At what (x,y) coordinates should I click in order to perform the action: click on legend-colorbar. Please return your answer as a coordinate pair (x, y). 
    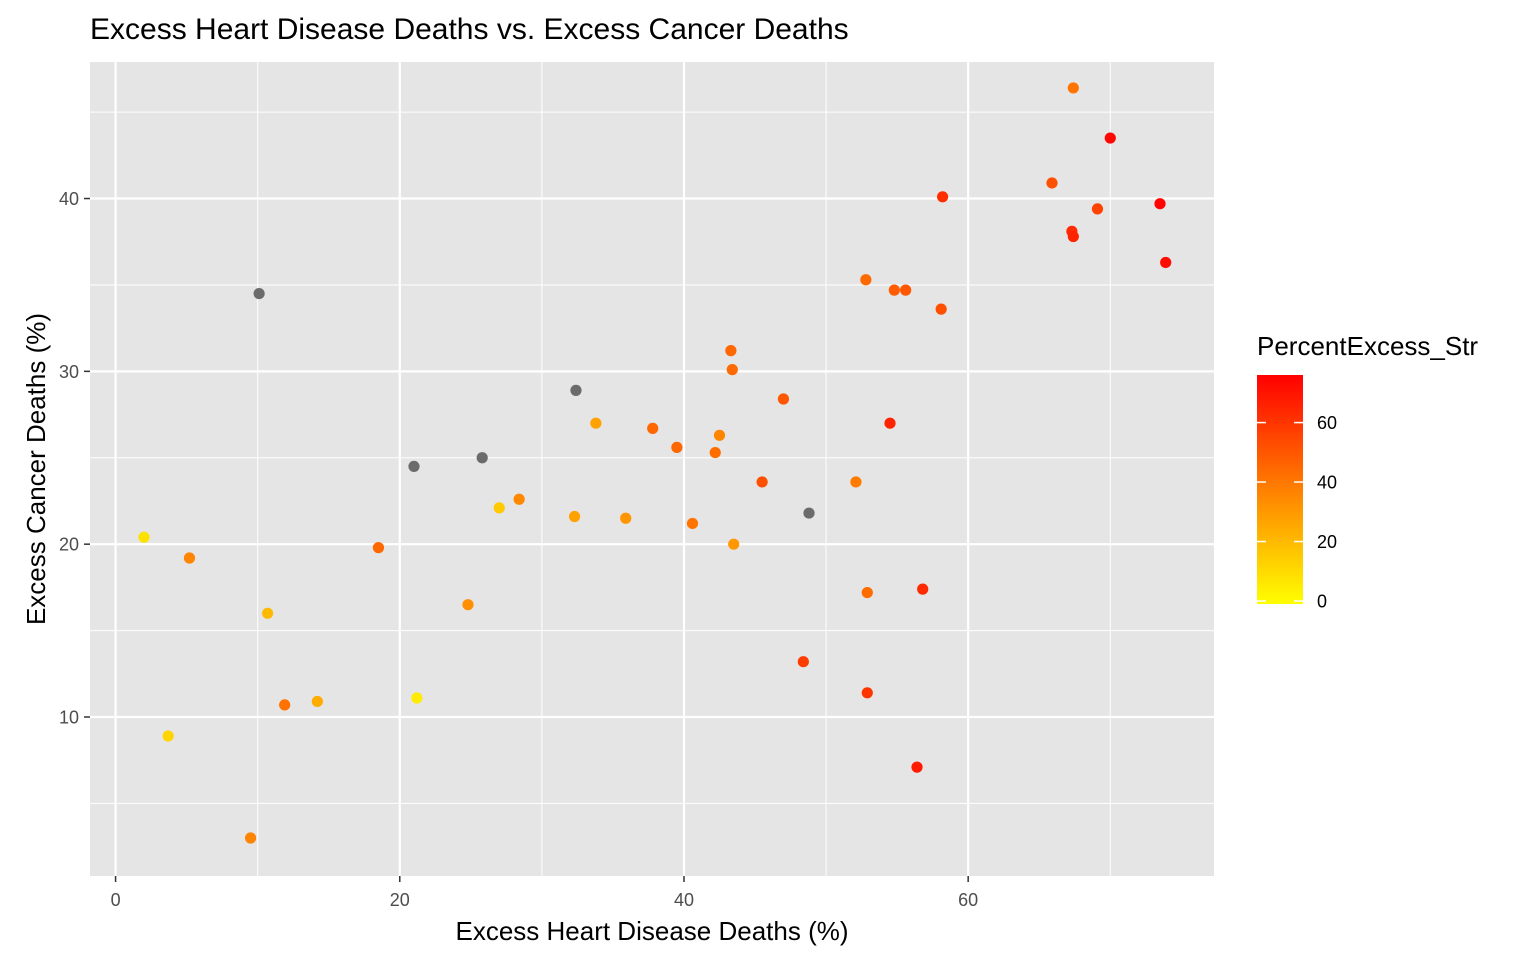
    Looking at the image, I should click on (1280, 489).